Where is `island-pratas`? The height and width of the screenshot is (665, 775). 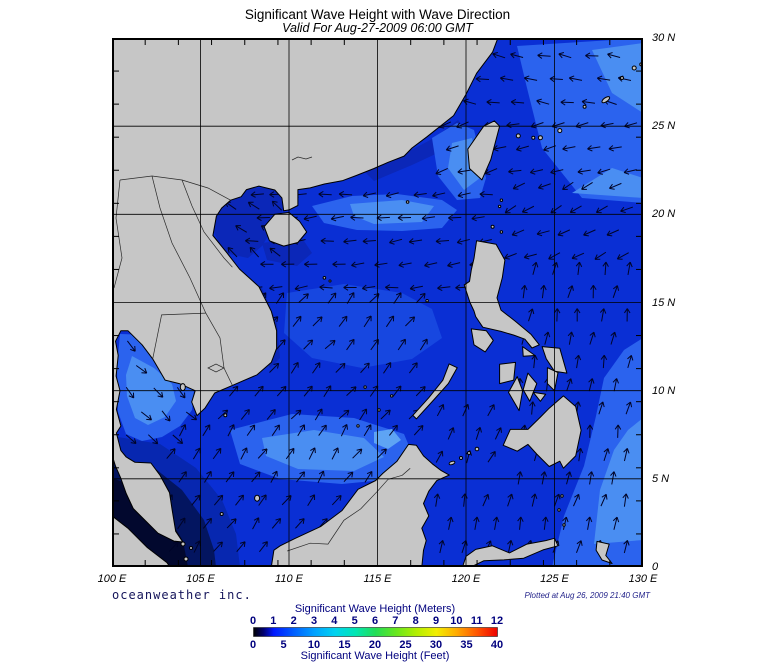
island-pratas is located at coordinates (407, 202).